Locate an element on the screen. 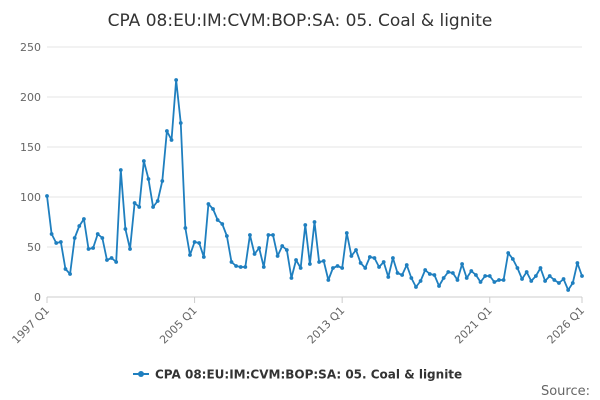  source-label: Source: is located at coordinates (565, 391).